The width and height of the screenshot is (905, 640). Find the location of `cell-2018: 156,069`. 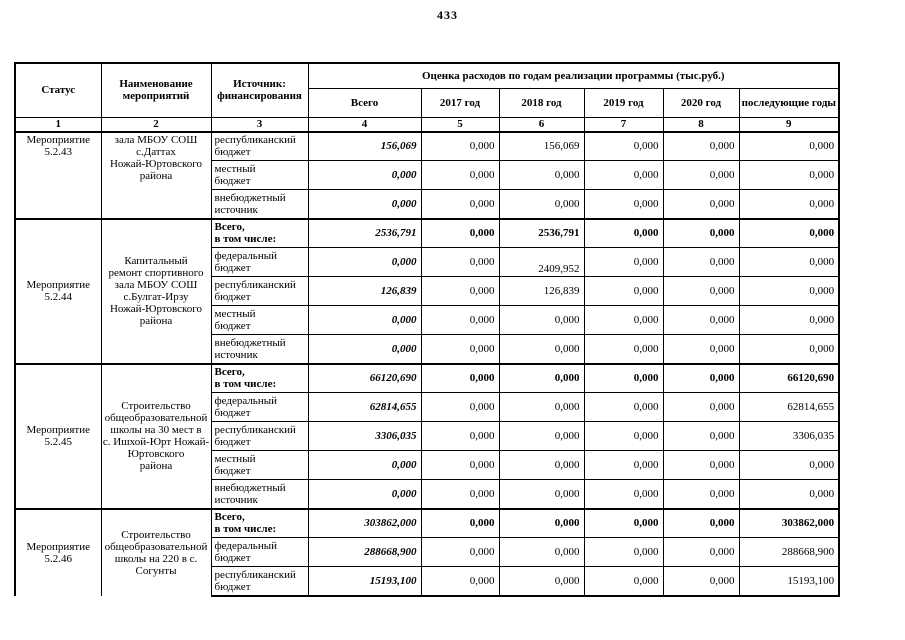

cell-2018: 156,069 is located at coordinates (541, 145).